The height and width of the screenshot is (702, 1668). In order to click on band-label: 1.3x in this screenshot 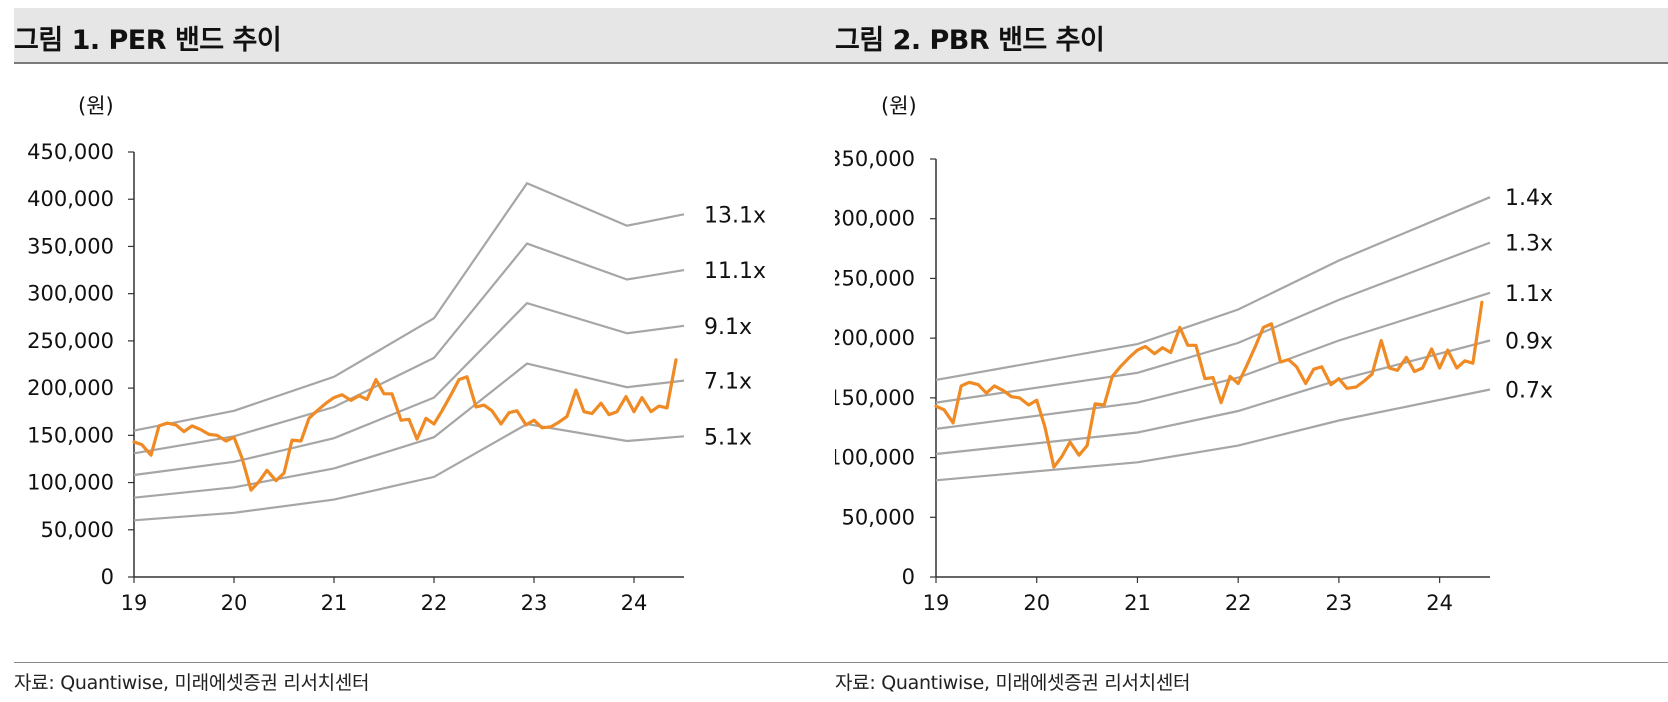, I will do `click(1529, 244)`.